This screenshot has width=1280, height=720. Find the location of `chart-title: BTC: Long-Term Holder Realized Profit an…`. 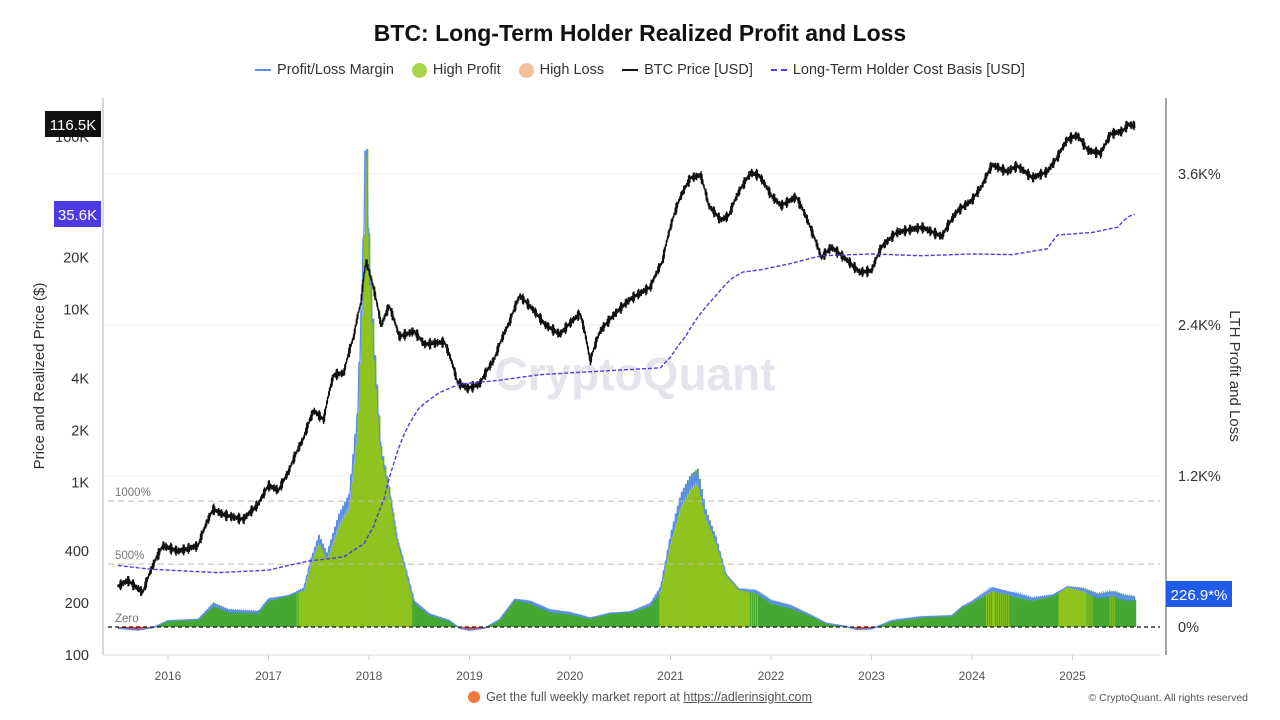

chart-title: BTC: Long-Term Holder Realized Profit an… is located at coordinates (640, 33).